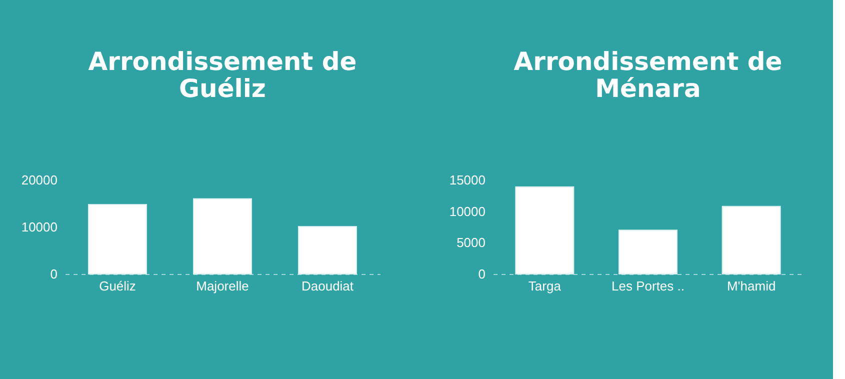 The image size is (845, 379). What do you see at coordinates (648, 286) in the screenshot?
I see `x-tick-label: Les Portes ..` at bounding box center [648, 286].